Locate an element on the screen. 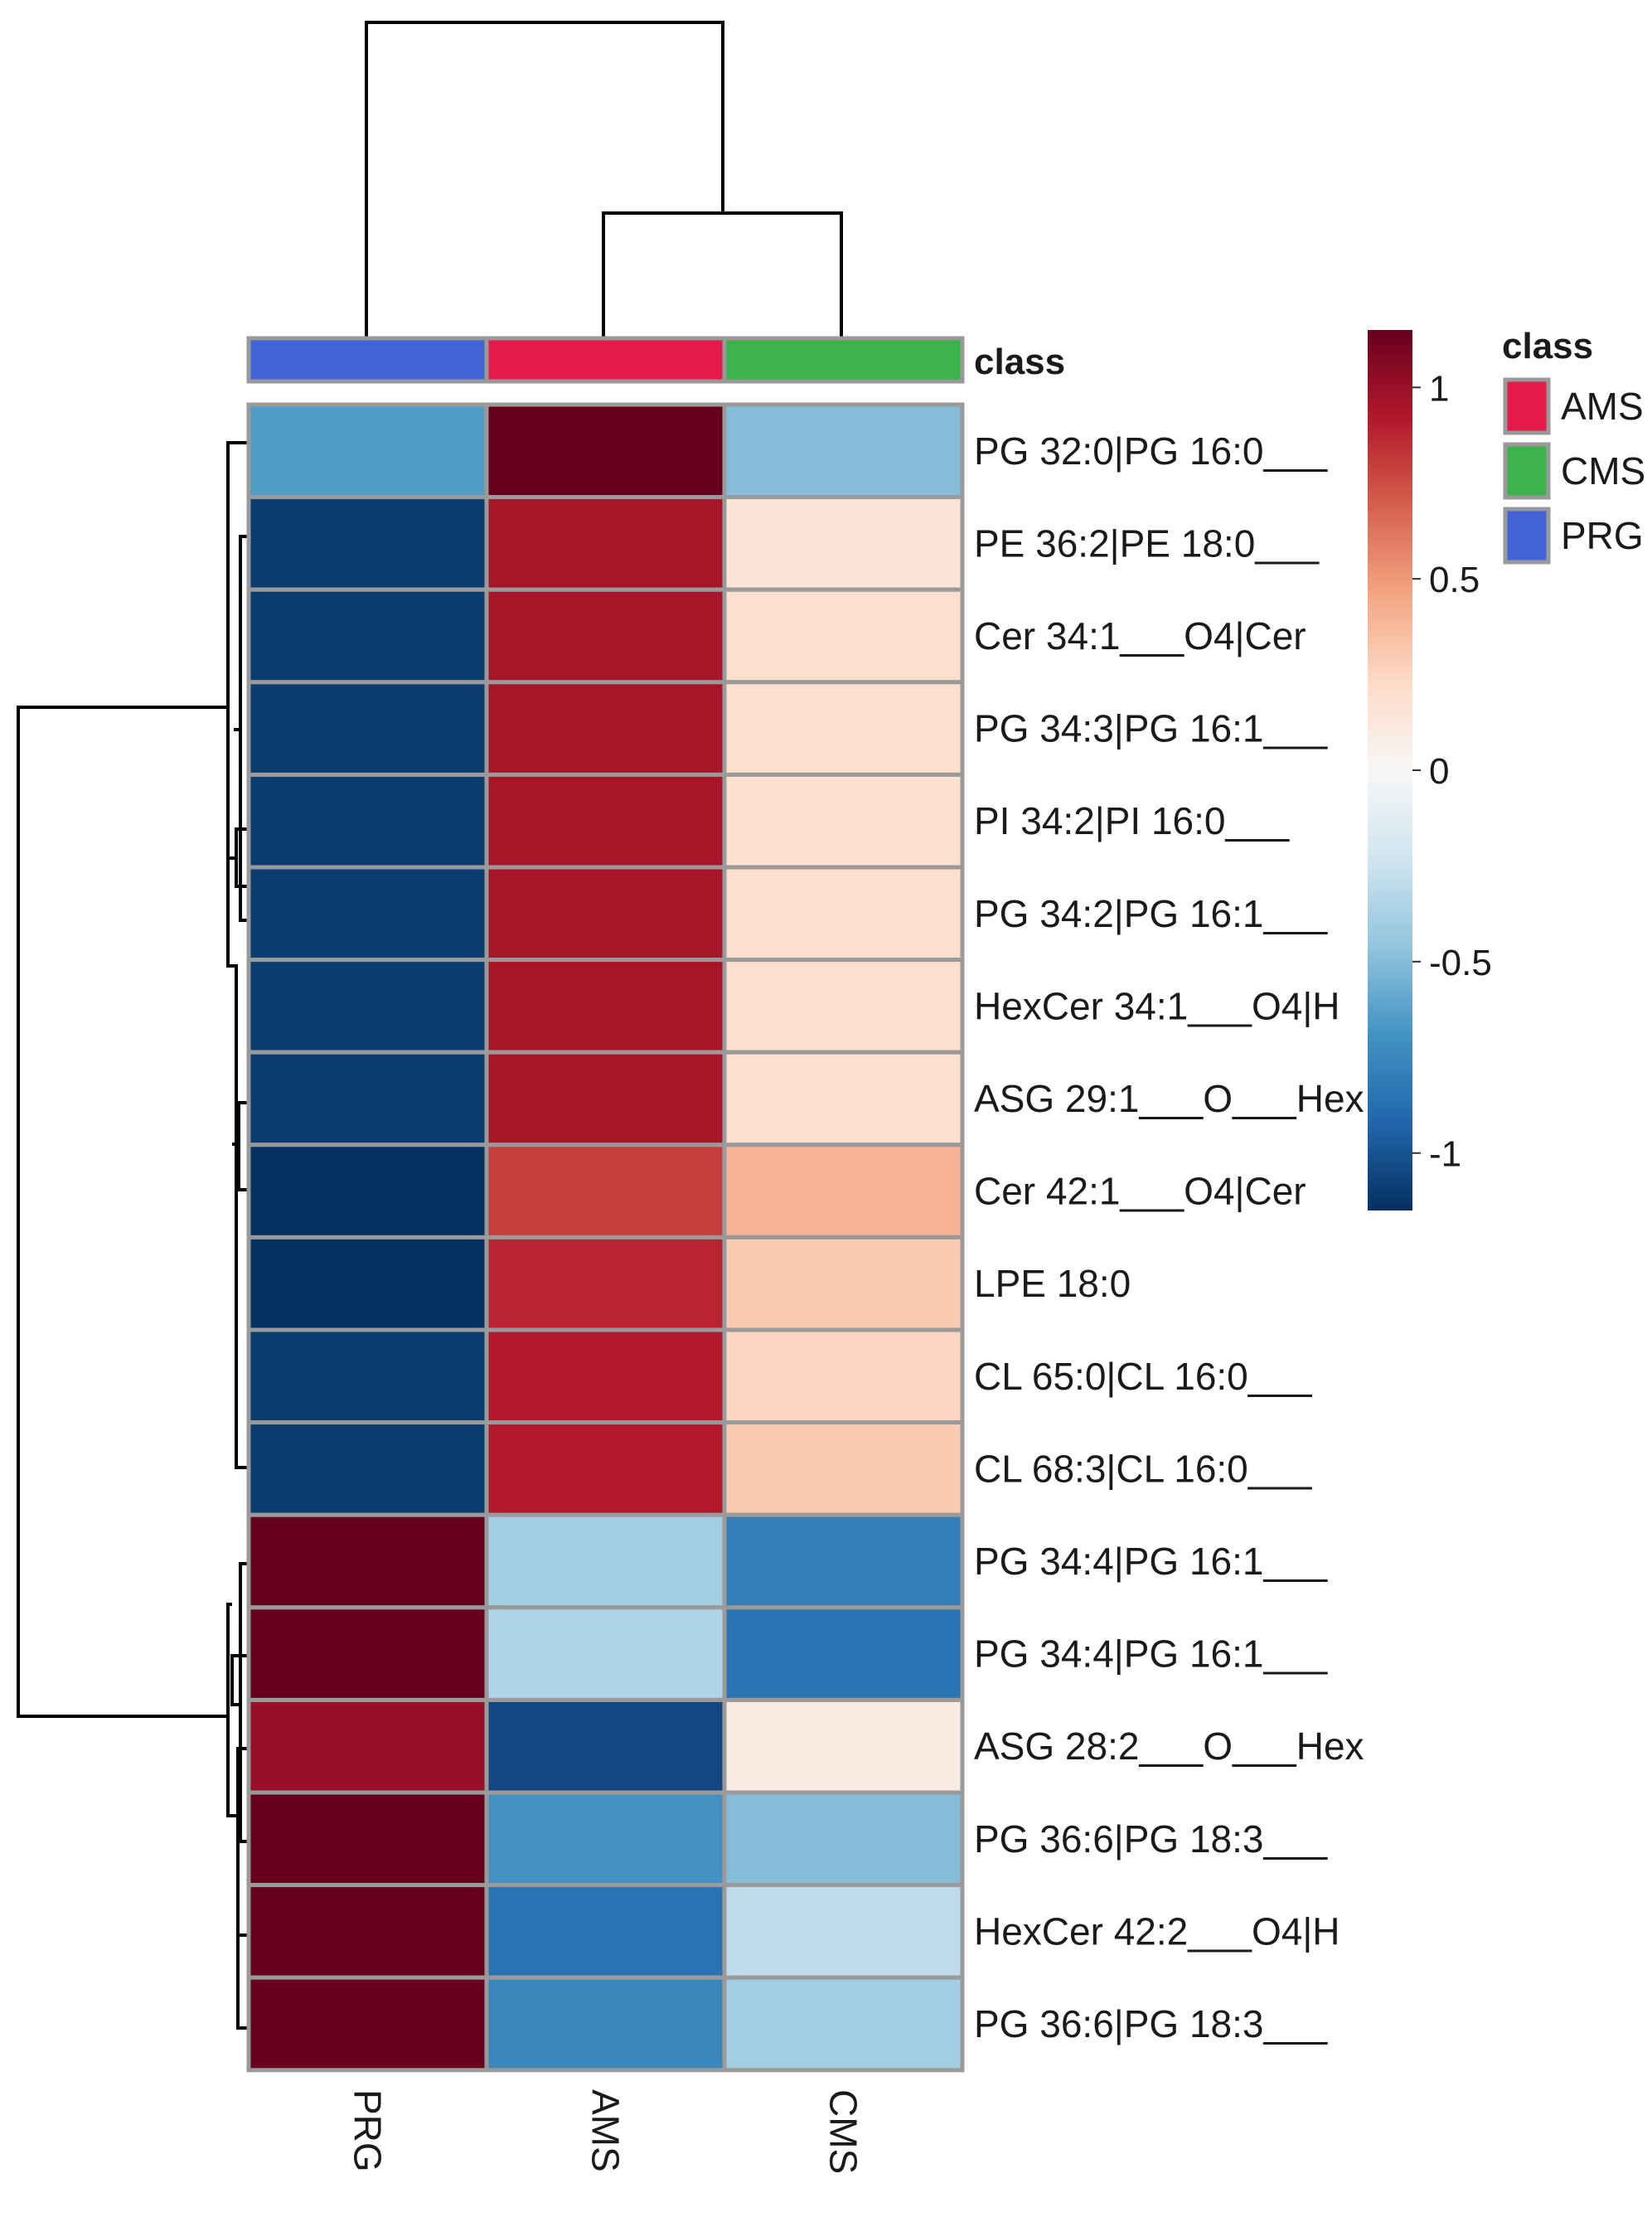  column-label-prg: PRG is located at coordinates (368, 2130).